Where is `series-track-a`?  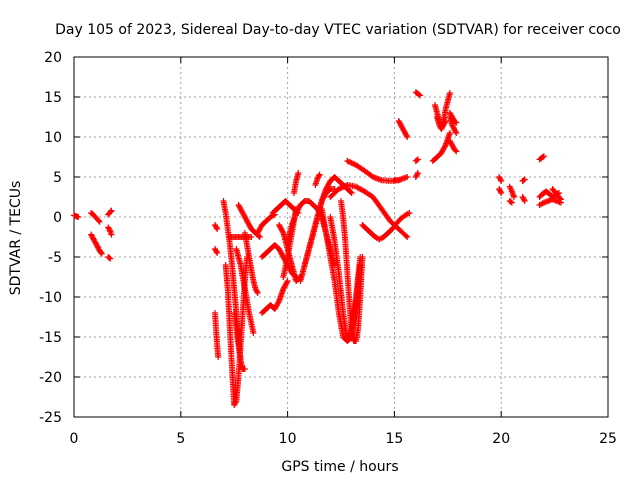
series-track-a is located at coordinates (76, 216).